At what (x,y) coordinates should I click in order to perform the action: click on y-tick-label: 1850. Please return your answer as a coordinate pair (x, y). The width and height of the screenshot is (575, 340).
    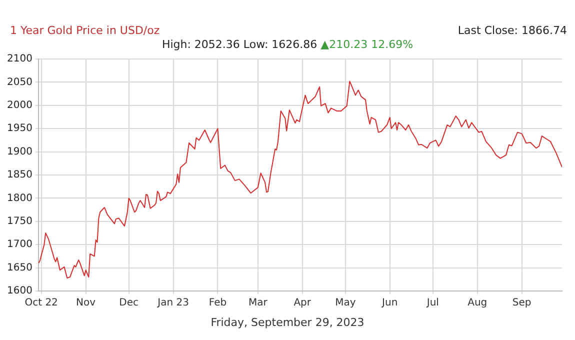
    Looking at the image, I should click on (19, 175).